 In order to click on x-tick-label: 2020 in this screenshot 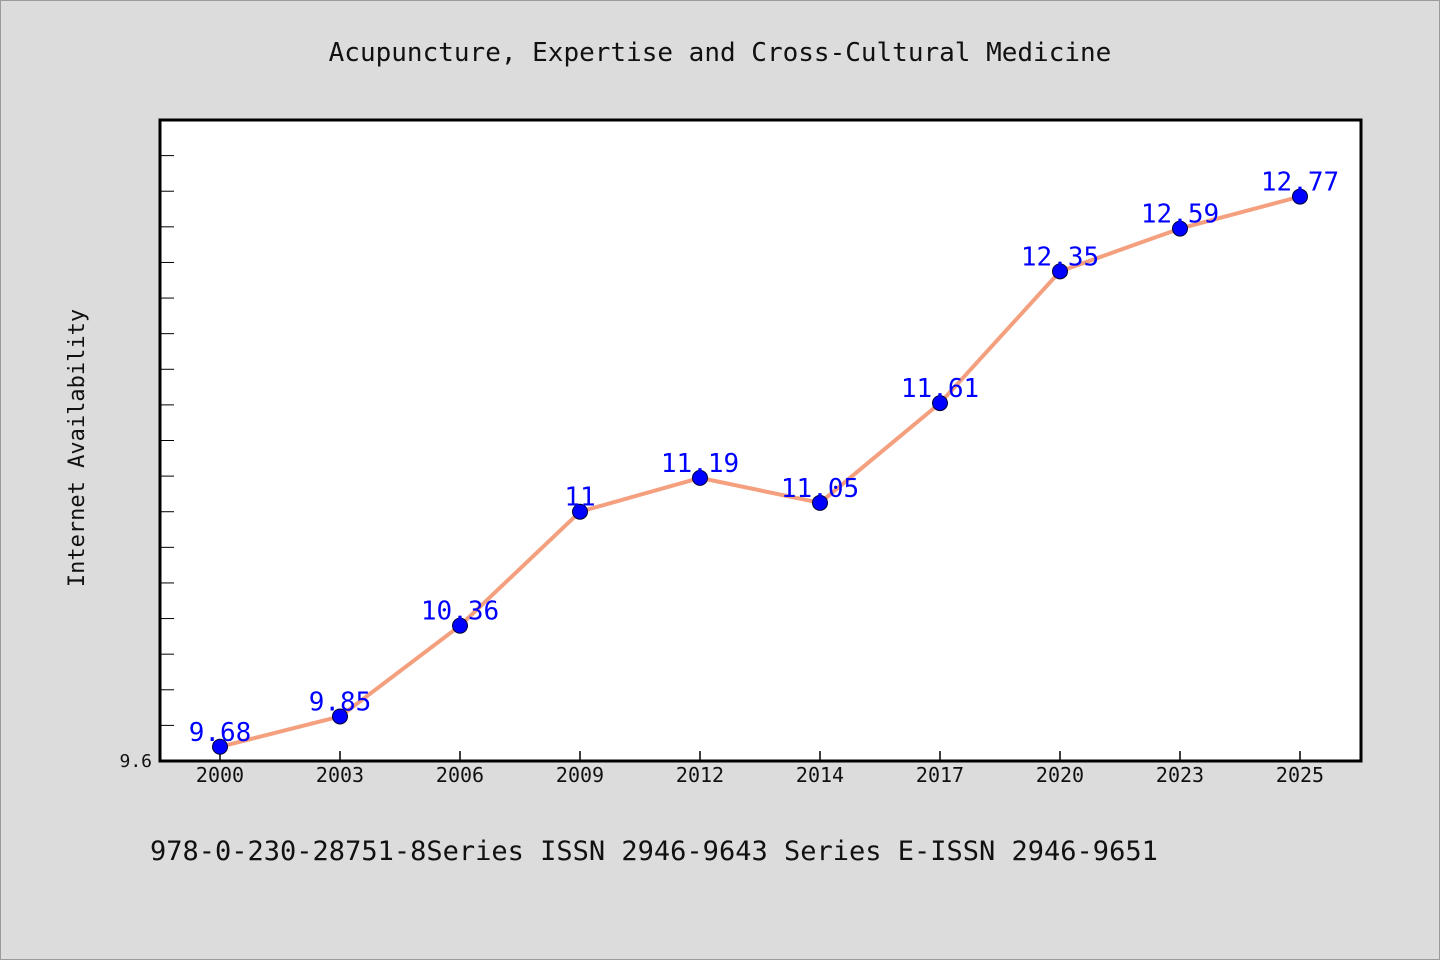, I will do `click(1060, 775)`.